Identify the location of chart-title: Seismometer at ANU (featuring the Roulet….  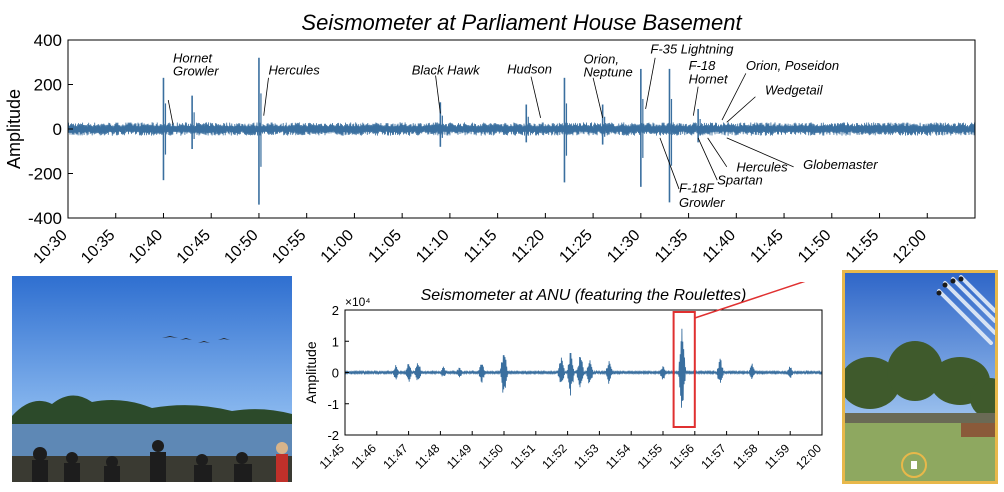
(584, 295).